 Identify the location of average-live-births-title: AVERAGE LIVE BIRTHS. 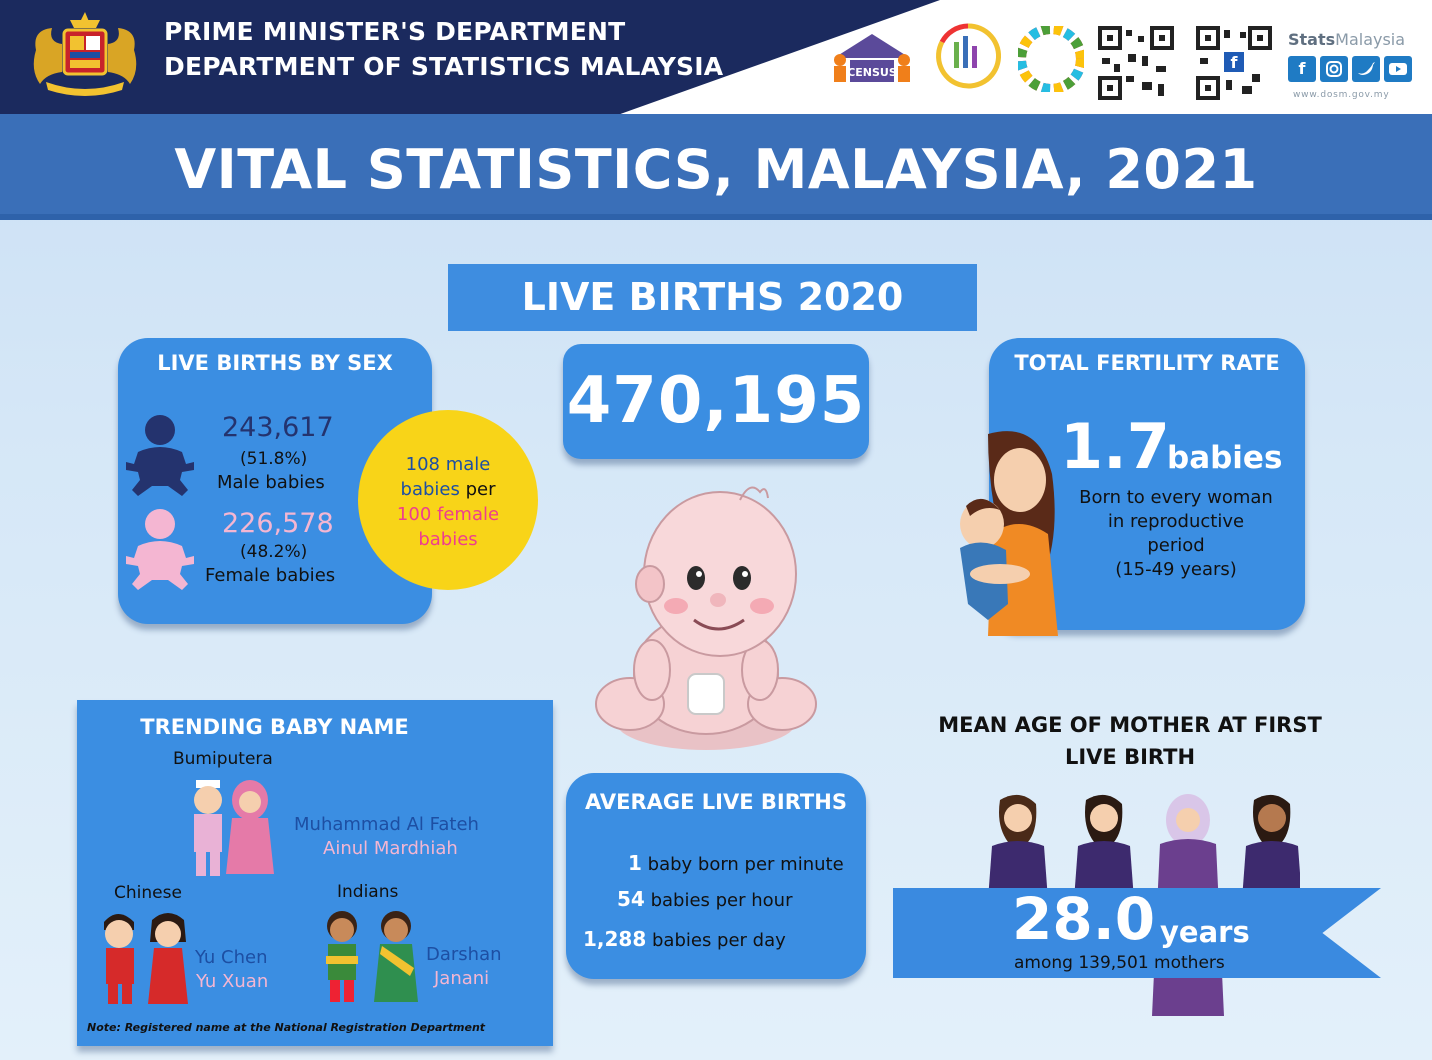
(716, 802).